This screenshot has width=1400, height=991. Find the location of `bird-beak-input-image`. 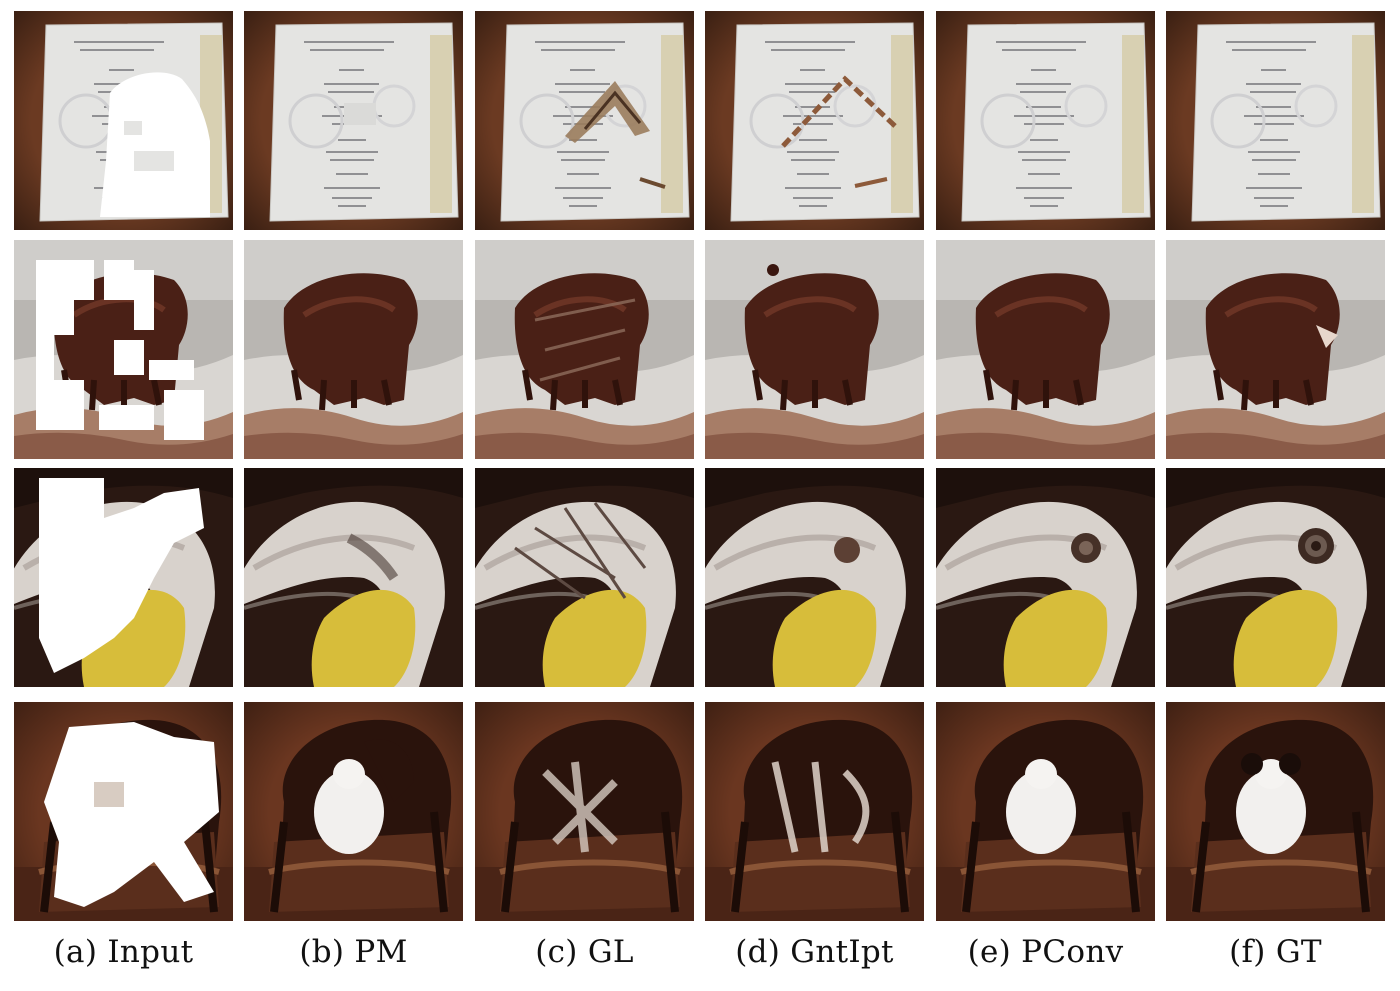

bird-beak-input-image is located at coordinates (123, 577).